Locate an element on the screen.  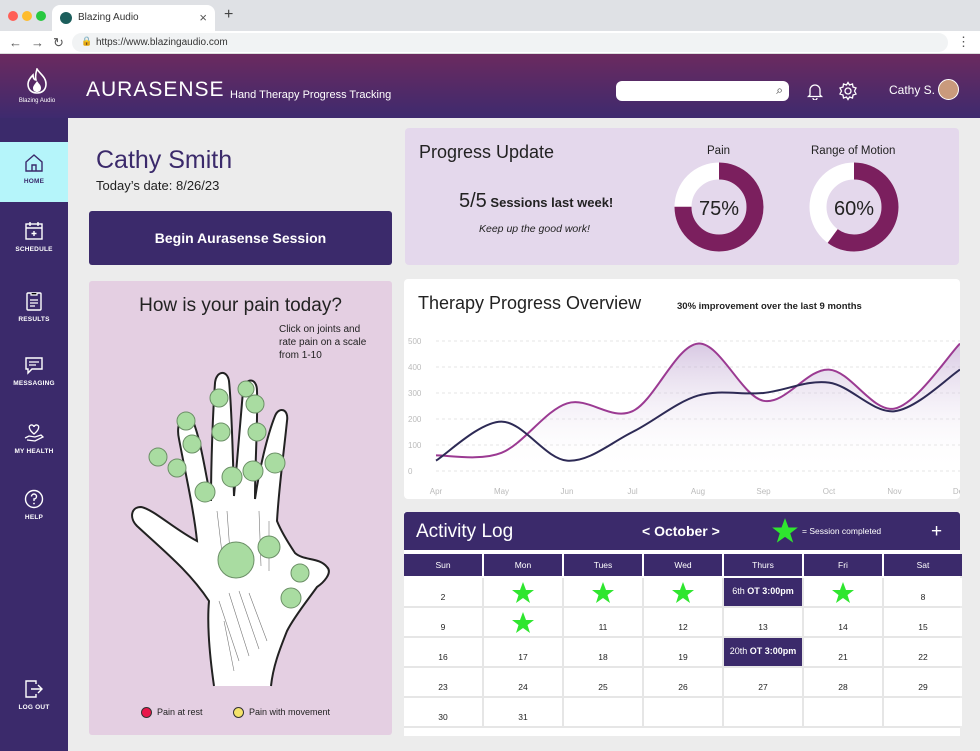
browser-menu-icon: ⋮ is located at coordinates (963, 41).